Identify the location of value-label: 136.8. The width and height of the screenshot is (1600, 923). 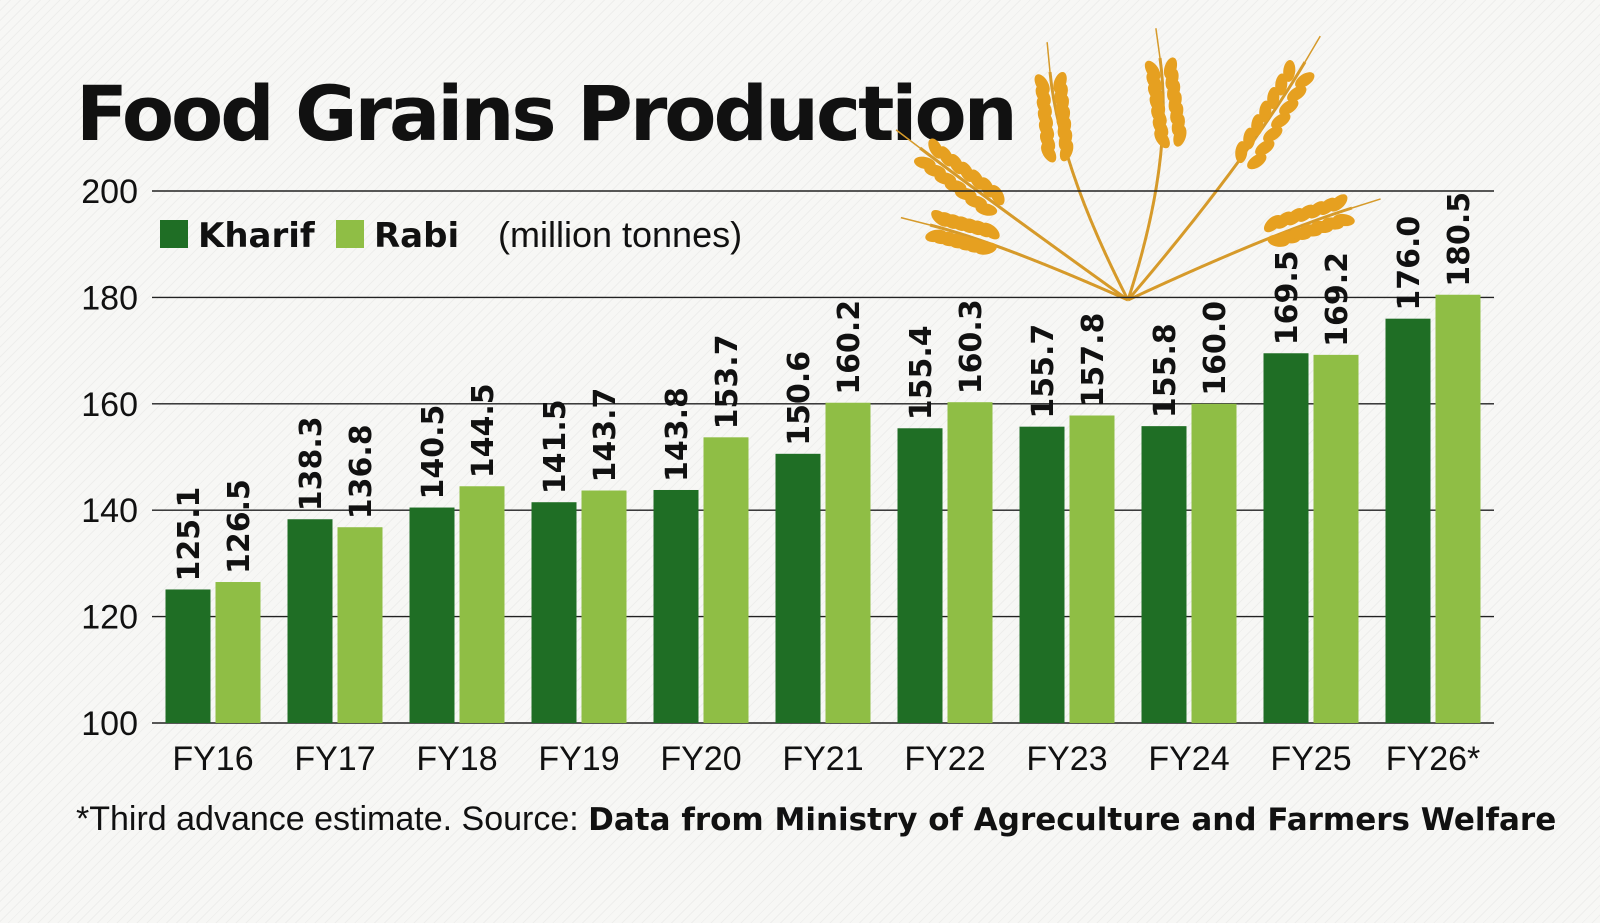
(361, 471).